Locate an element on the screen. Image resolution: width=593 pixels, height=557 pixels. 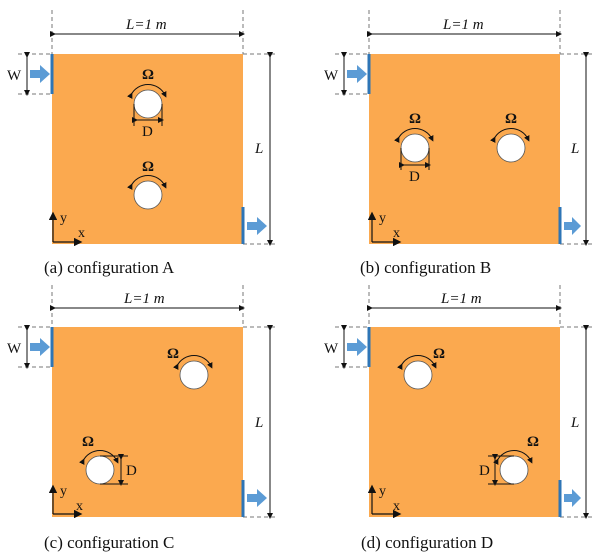
panel-caption: (a) configuration A is located at coordinates (109, 267).